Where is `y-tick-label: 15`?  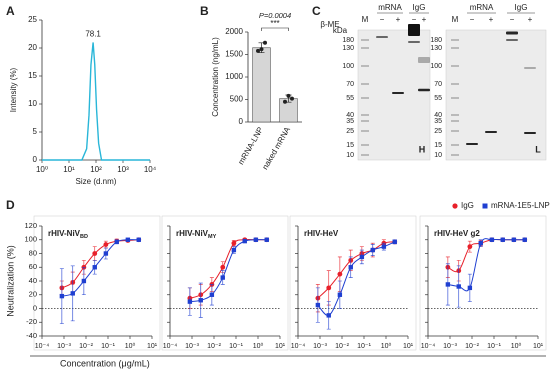
y-tick-label: 15 is located at coordinates (32, 75).